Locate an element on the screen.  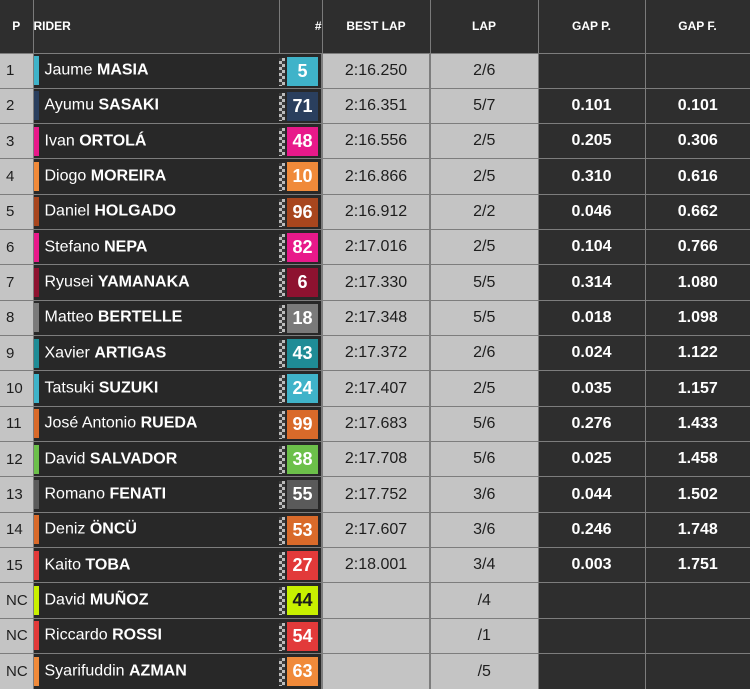
number-cell: 6 is located at coordinates (300, 282).